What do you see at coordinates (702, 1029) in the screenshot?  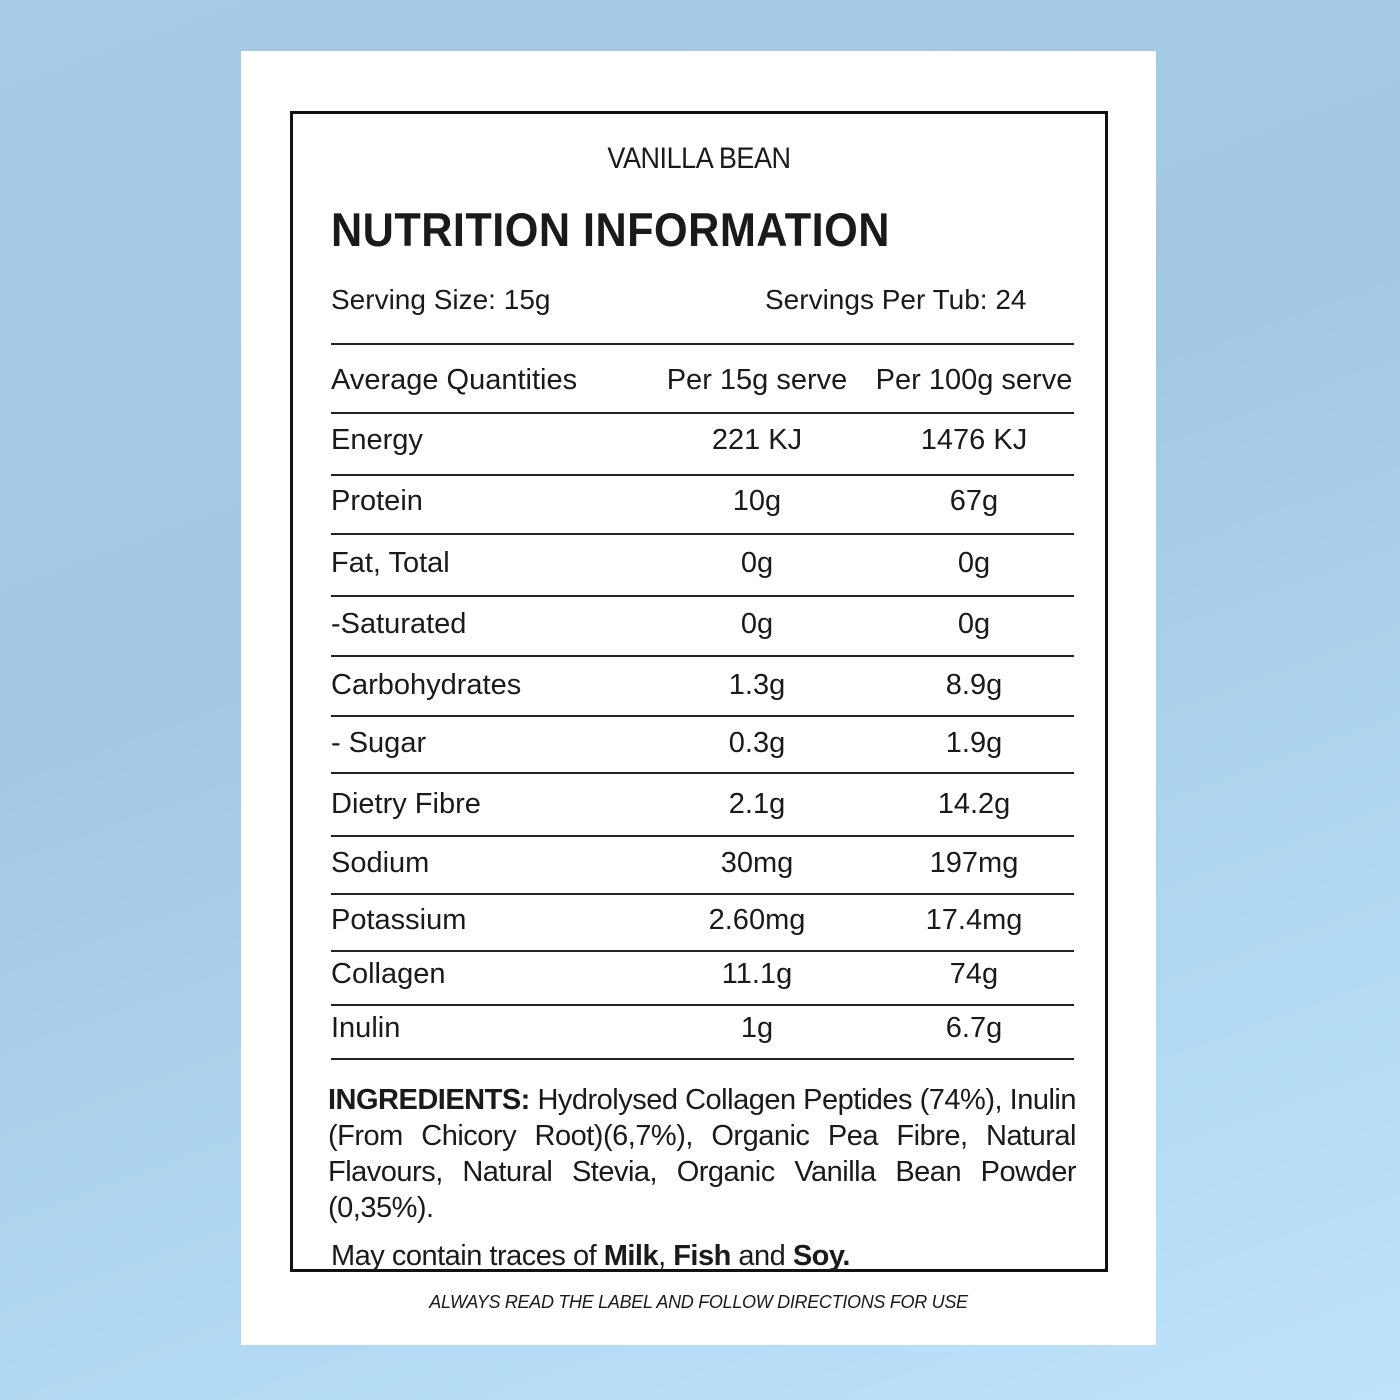 I see `table-row: Inulin 1g 6.7g` at bounding box center [702, 1029].